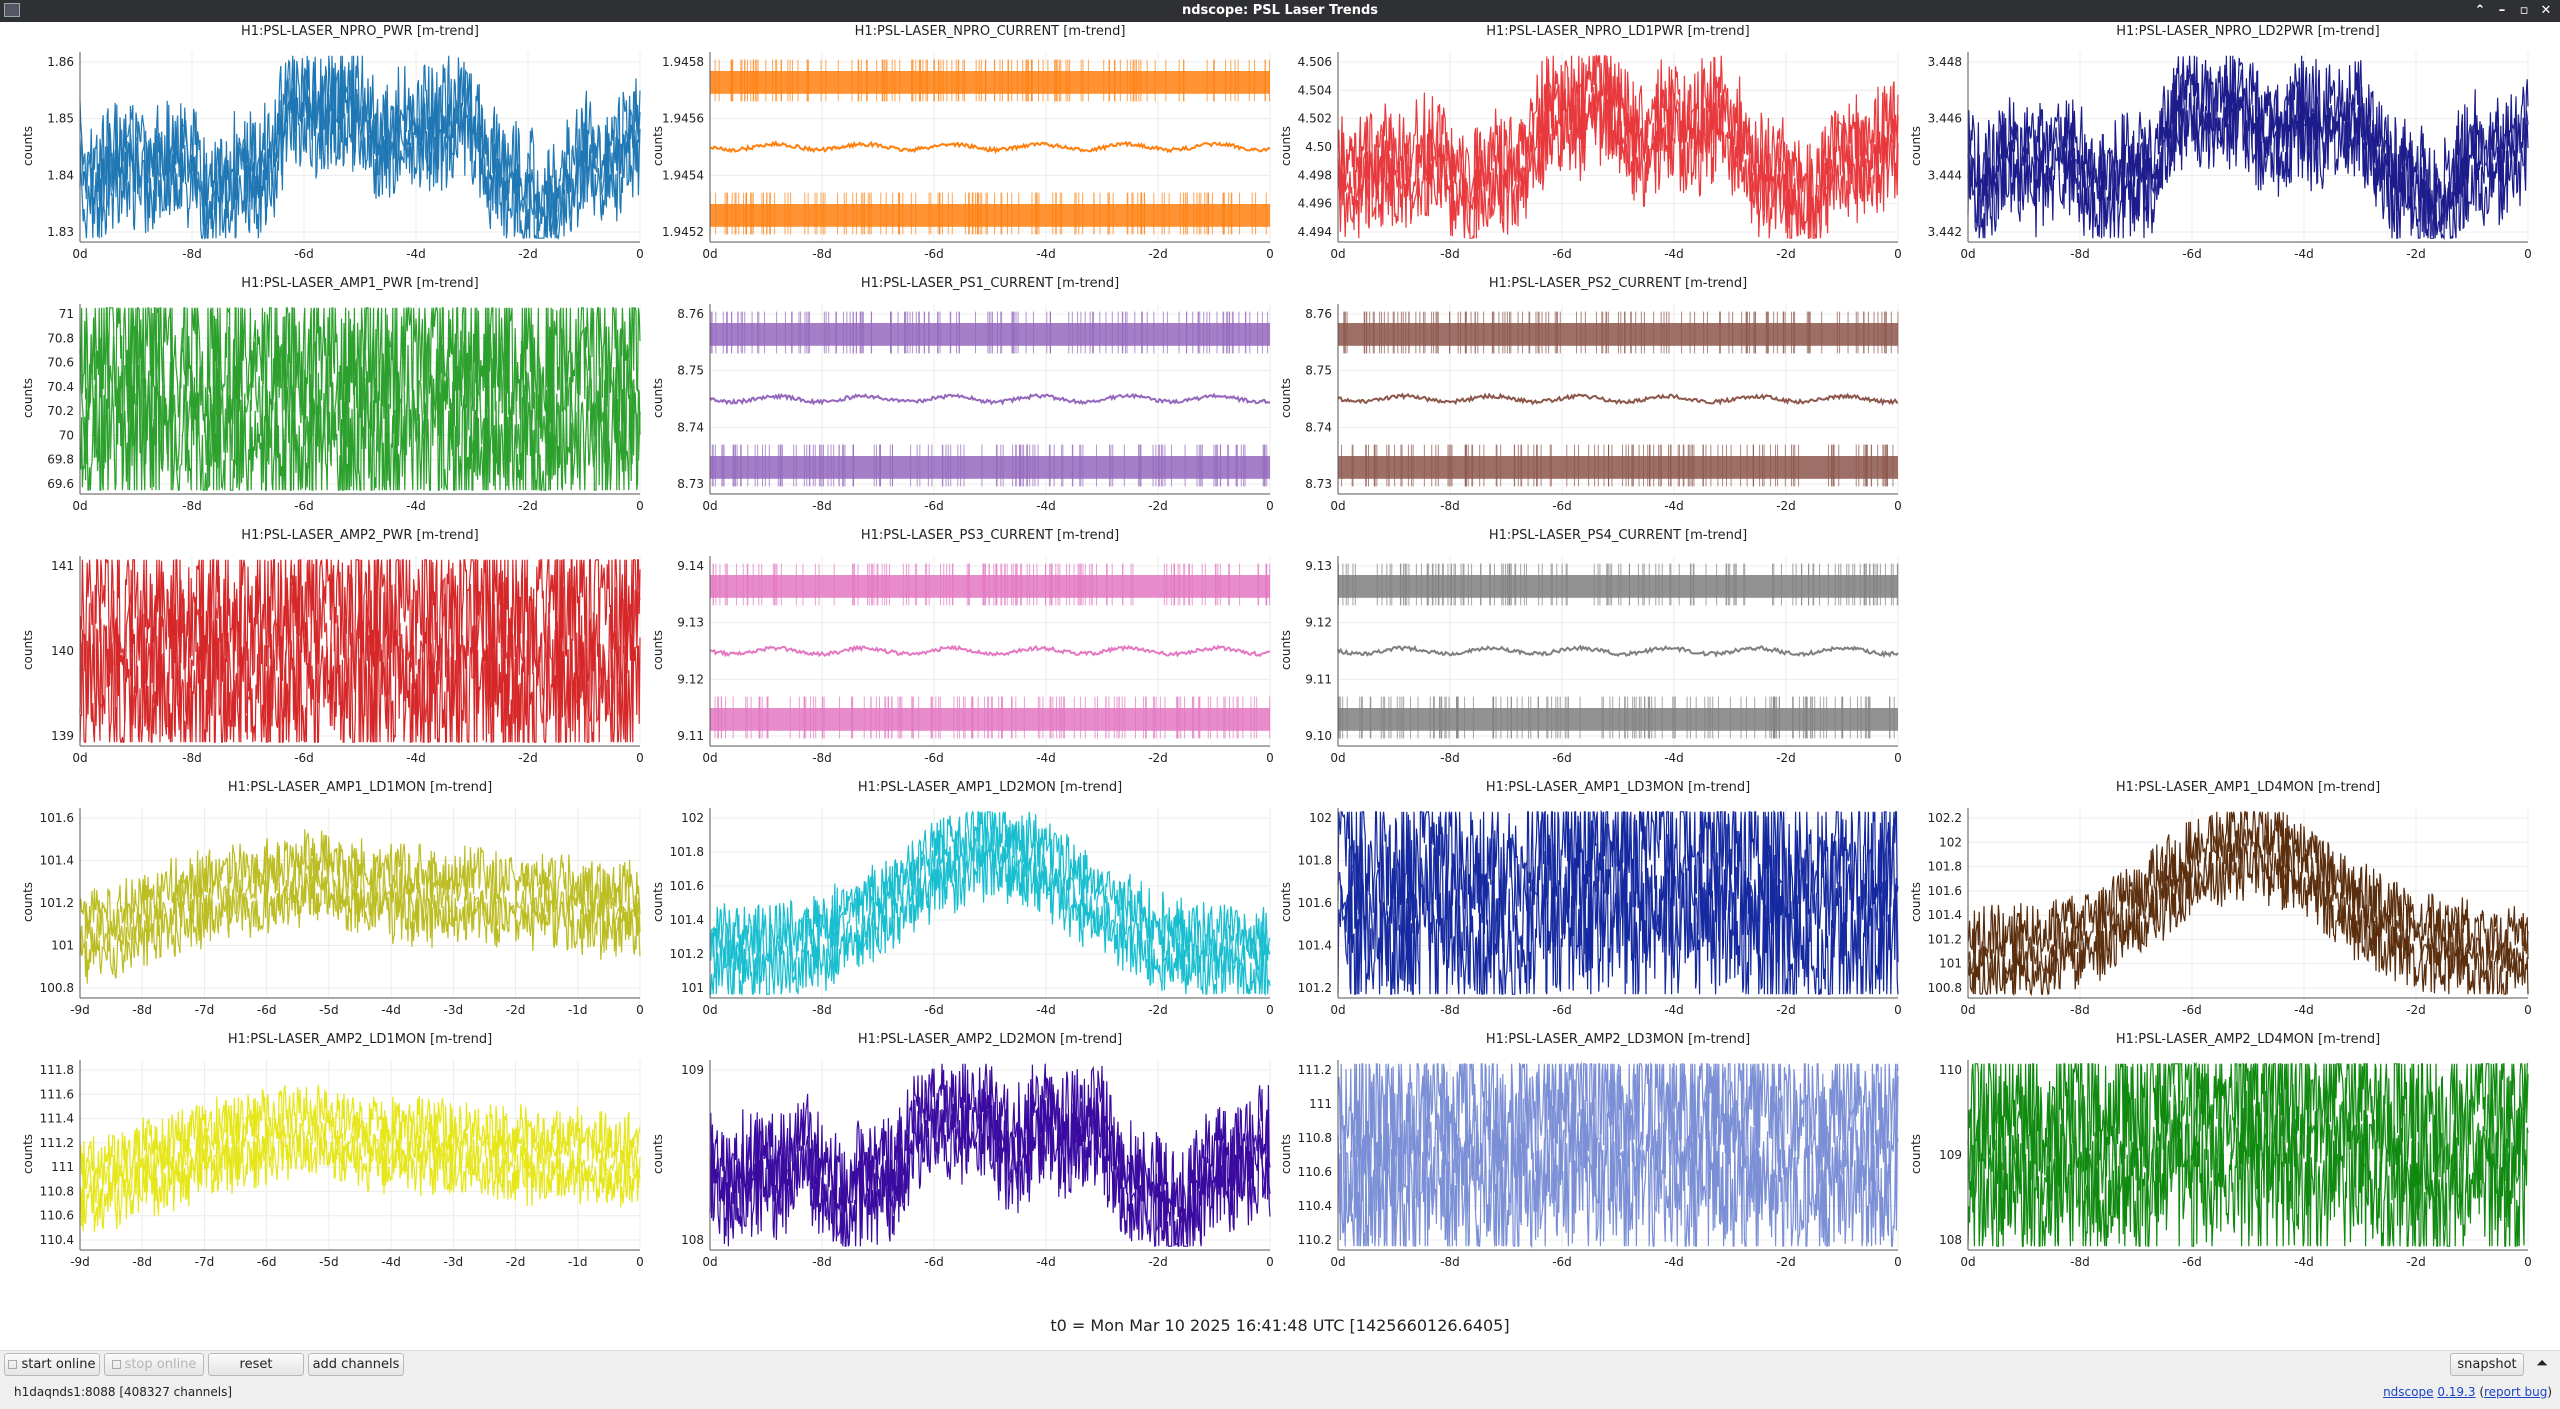 This screenshot has width=2560, height=1409. I want to click on plot-canvas: 102 101.8 101.6 101.4 101.2 0d -8d -6d -4d -2d 0, so click(1600, 915).